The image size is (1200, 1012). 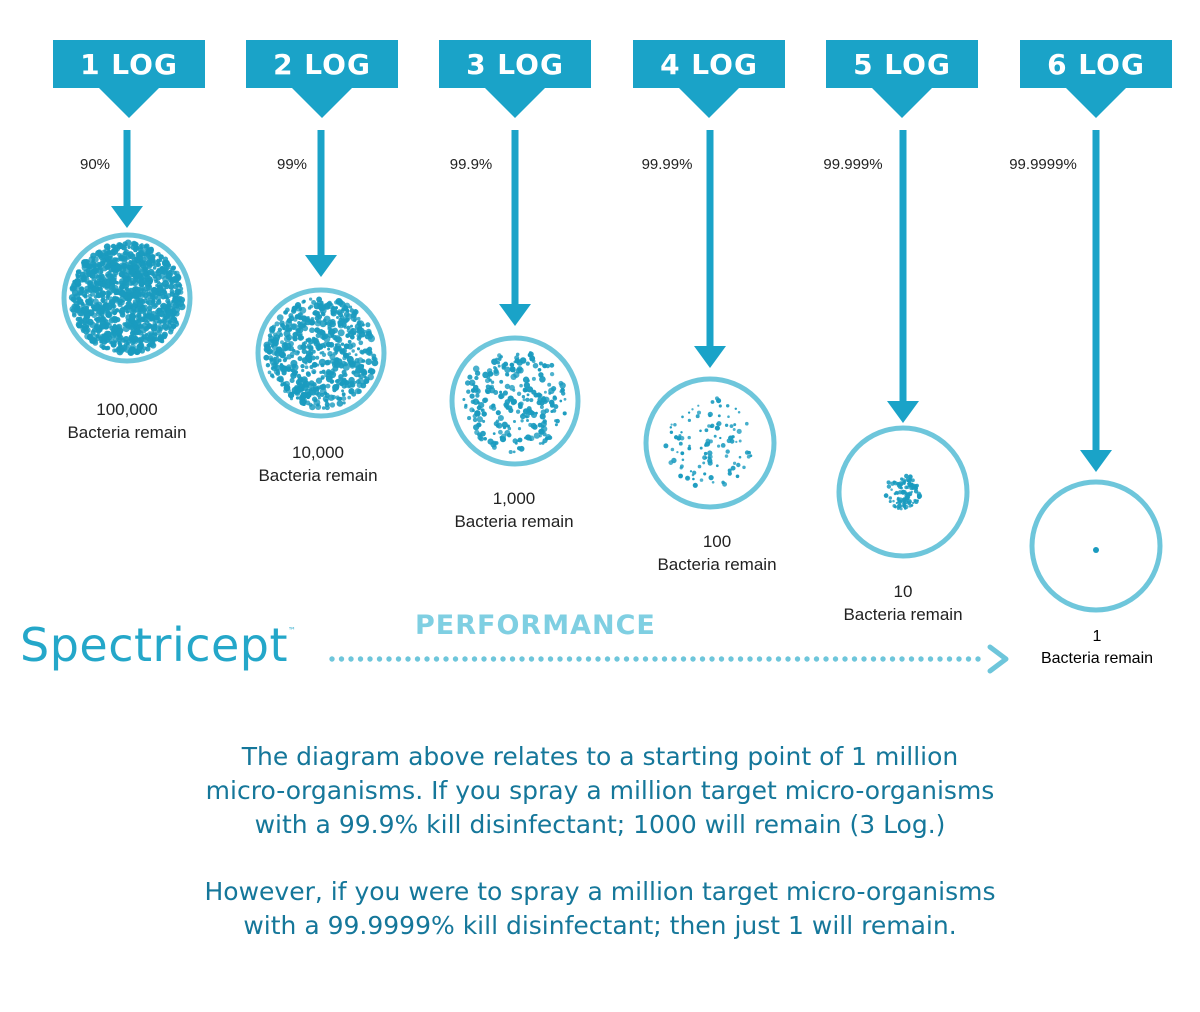 What do you see at coordinates (1097, 648) in the screenshot?
I see `remain-caption-6: 1 Bacteria remain` at bounding box center [1097, 648].